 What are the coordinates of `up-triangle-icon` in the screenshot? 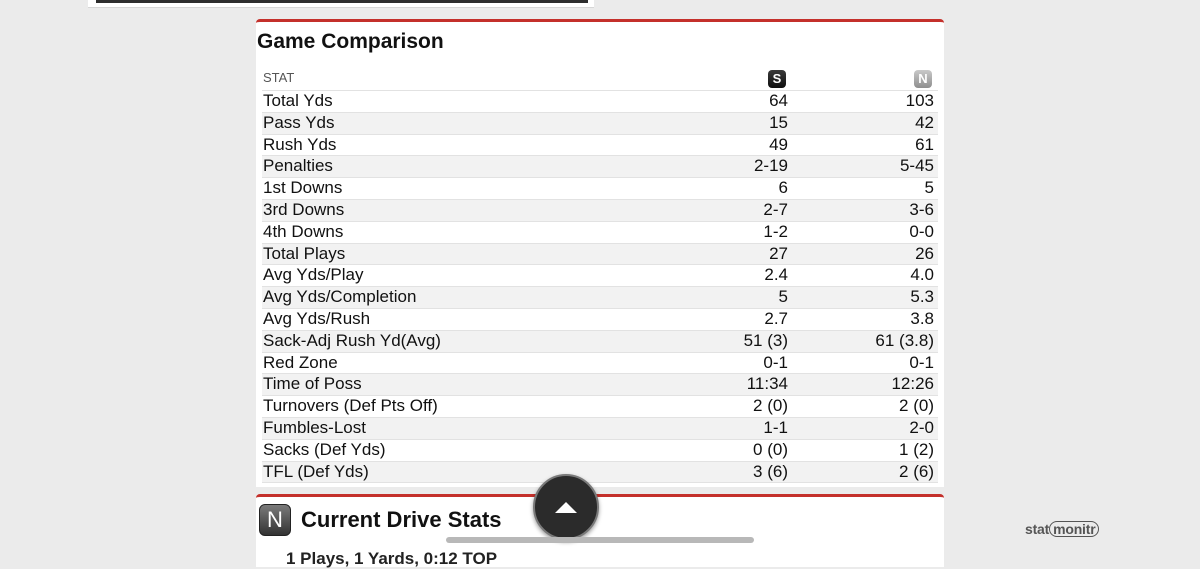 It's located at (566, 507).